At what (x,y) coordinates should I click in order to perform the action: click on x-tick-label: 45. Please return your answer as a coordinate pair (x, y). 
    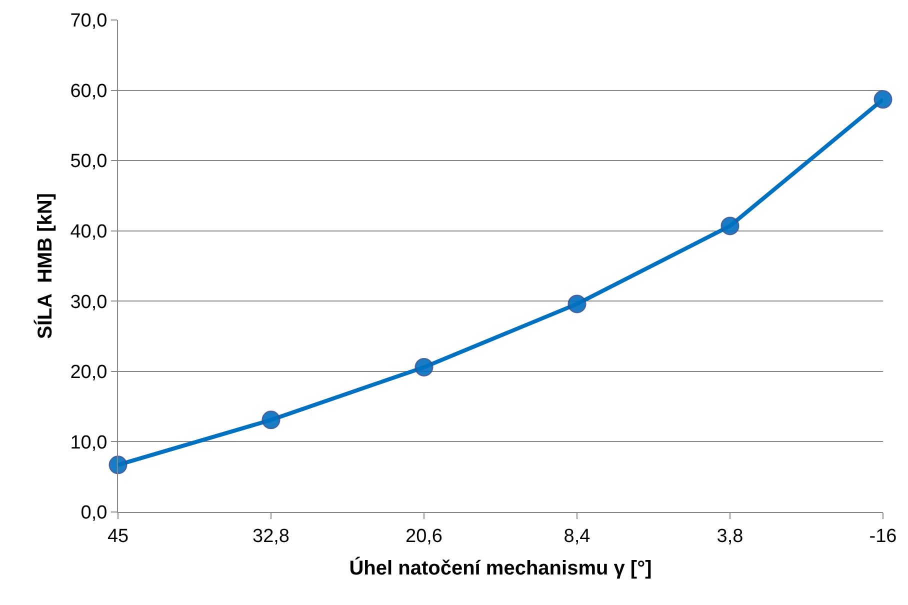
    Looking at the image, I should click on (118, 536).